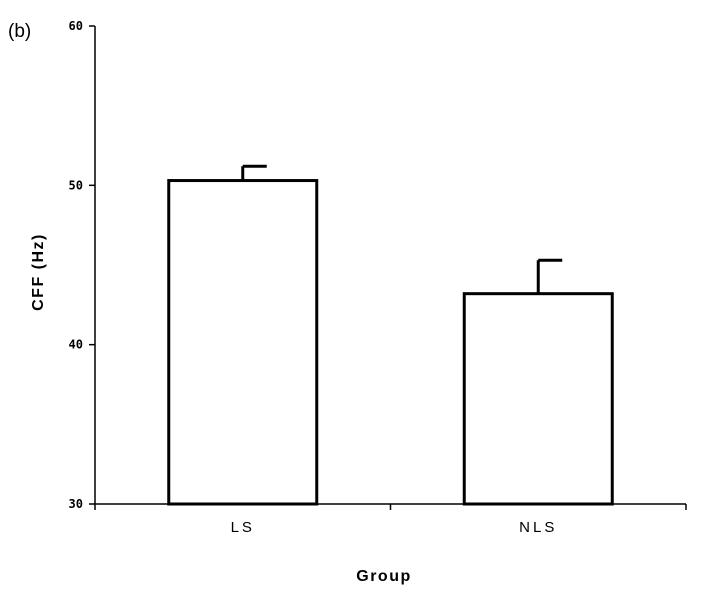 This screenshot has height=595, width=701. I want to click on bar-LS, so click(243, 342).